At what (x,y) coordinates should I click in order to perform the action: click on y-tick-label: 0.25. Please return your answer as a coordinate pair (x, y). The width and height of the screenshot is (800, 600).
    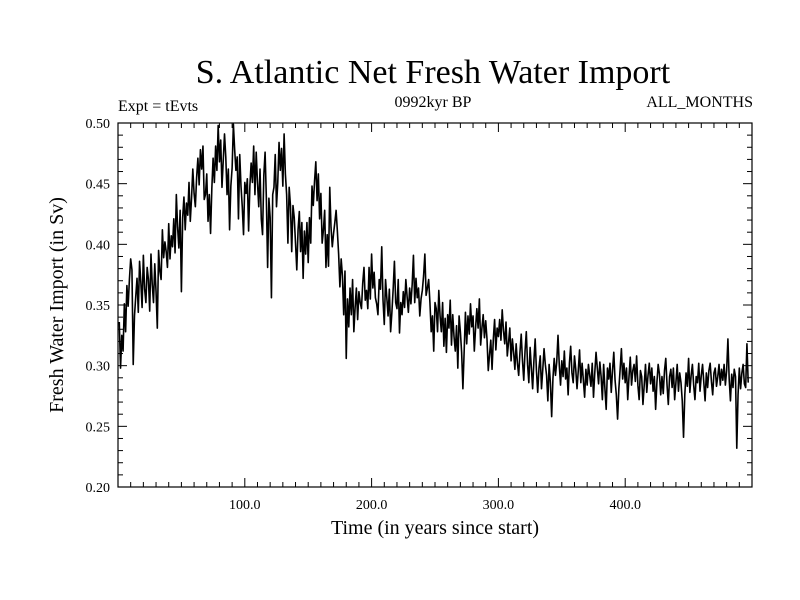
    Looking at the image, I should click on (98, 427).